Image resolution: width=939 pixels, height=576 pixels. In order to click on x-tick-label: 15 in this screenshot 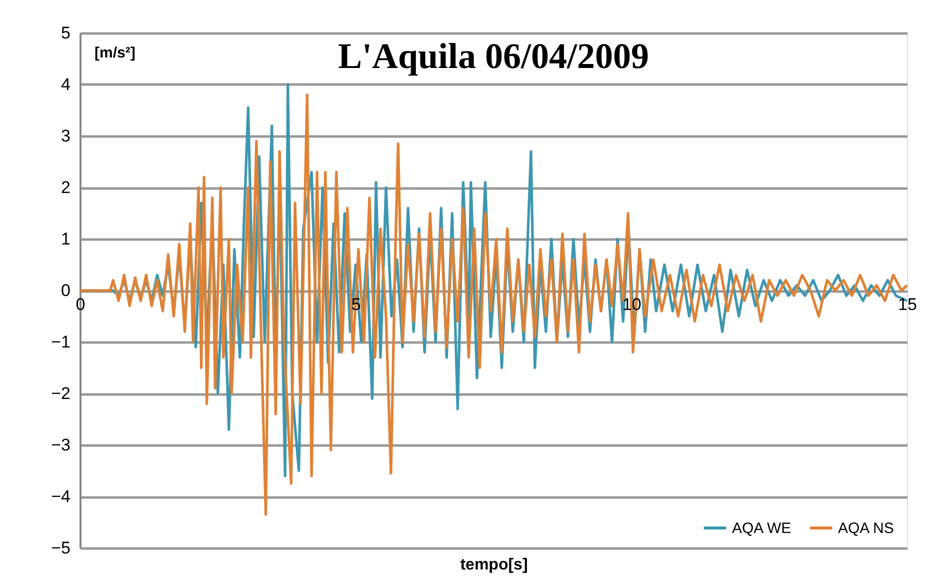, I will do `click(907, 304)`.